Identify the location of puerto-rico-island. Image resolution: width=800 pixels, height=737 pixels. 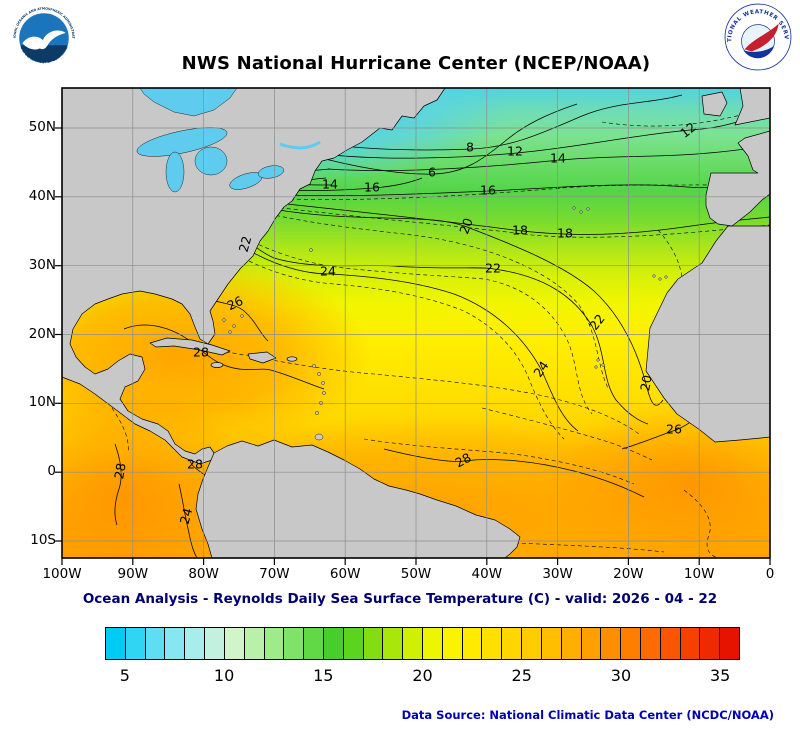
(292, 359).